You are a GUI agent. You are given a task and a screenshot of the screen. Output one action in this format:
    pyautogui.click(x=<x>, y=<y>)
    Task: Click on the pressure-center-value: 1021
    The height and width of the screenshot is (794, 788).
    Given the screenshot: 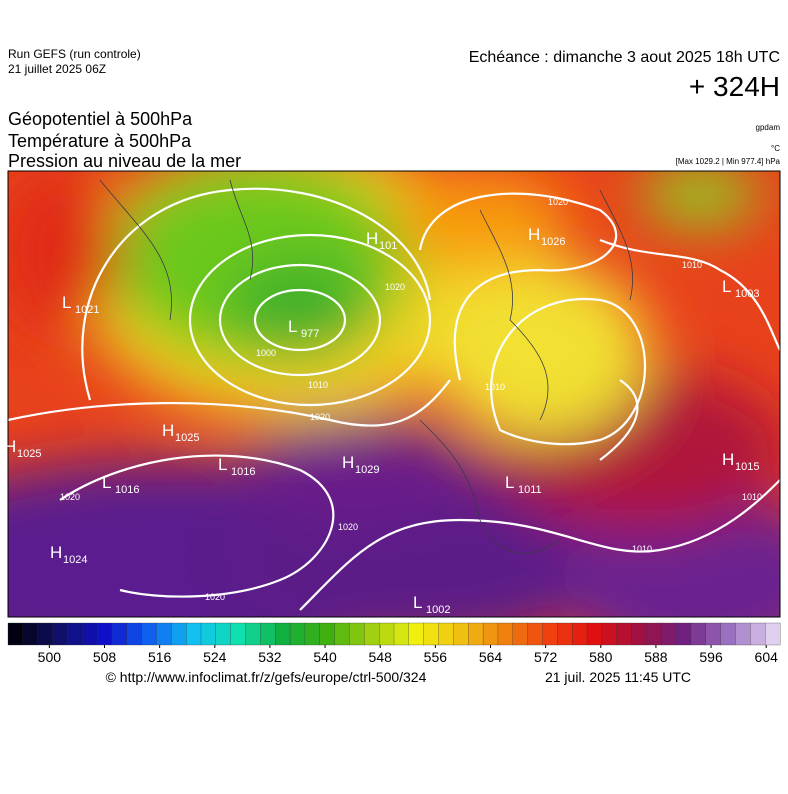 What is the action you would take?
    pyautogui.click(x=87, y=310)
    